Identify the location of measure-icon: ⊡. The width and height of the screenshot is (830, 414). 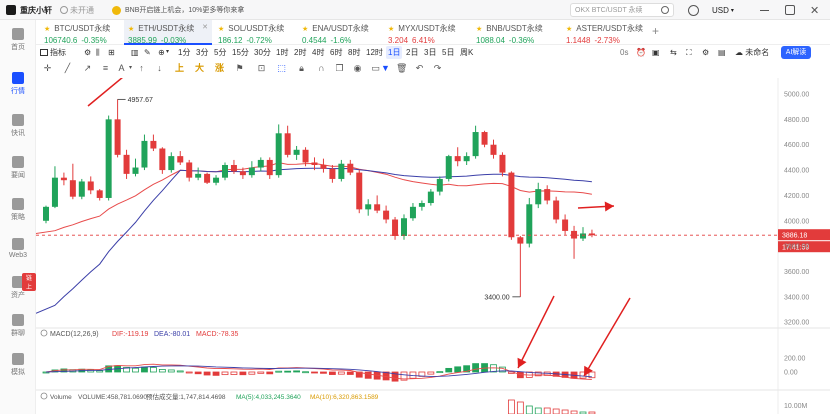
(261, 68).